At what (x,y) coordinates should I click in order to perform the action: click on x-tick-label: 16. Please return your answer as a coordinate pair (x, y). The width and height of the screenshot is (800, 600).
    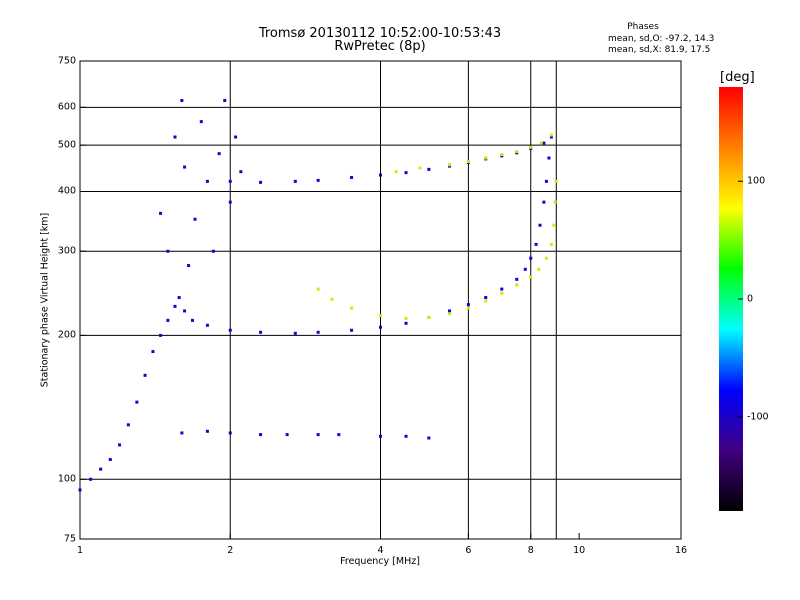
    Looking at the image, I should click on (681, 550).